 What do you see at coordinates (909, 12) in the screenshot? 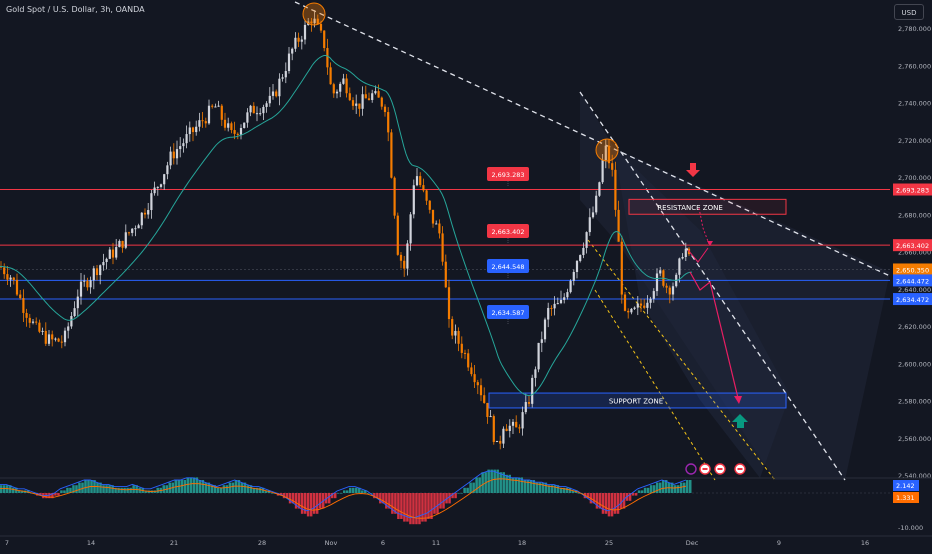
I see `currency-button: USD` at bounding box center [909, 12].